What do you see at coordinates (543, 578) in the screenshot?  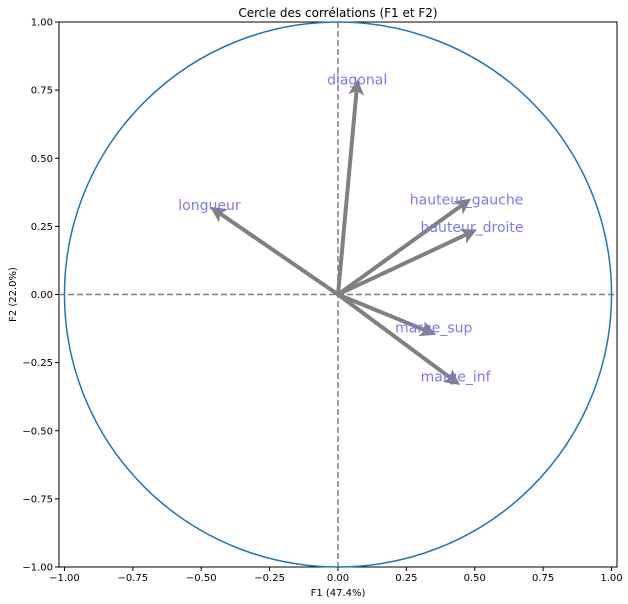 I see `x-tick-label: 0.75` at bounding box center [543, 578].